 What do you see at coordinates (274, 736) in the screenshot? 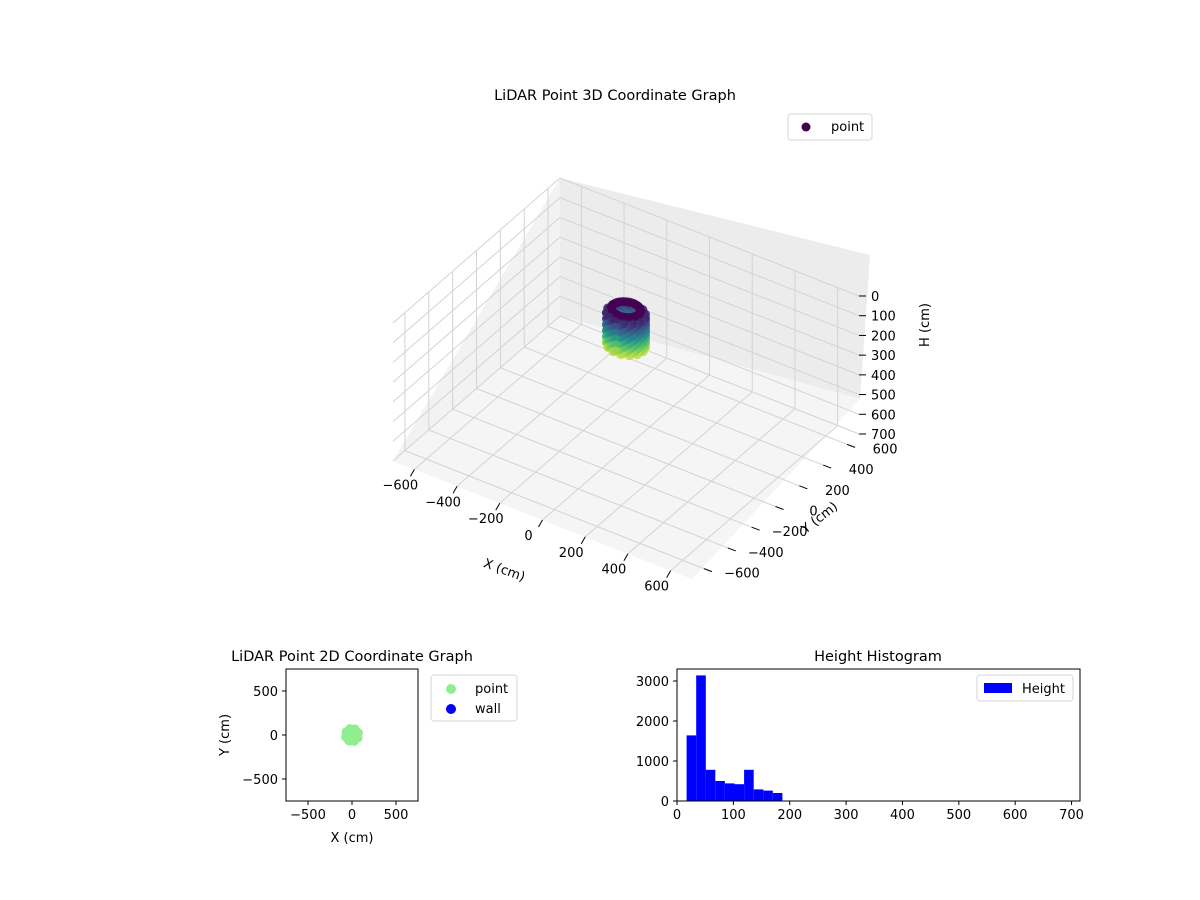
I see `y-tick-label-2d: 0` at bounding box center [274, 736].